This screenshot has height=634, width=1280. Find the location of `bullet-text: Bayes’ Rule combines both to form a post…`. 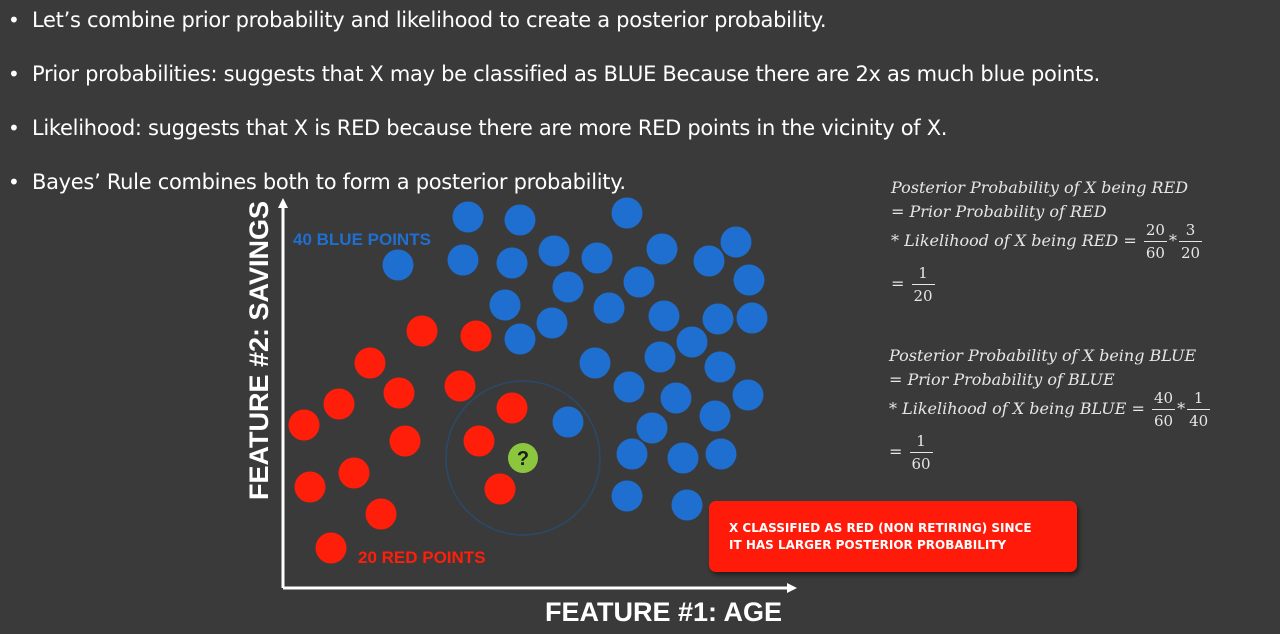

bullet-text: Bayes’ Rule combines both to form a post… is located at coordinates (329, 182).